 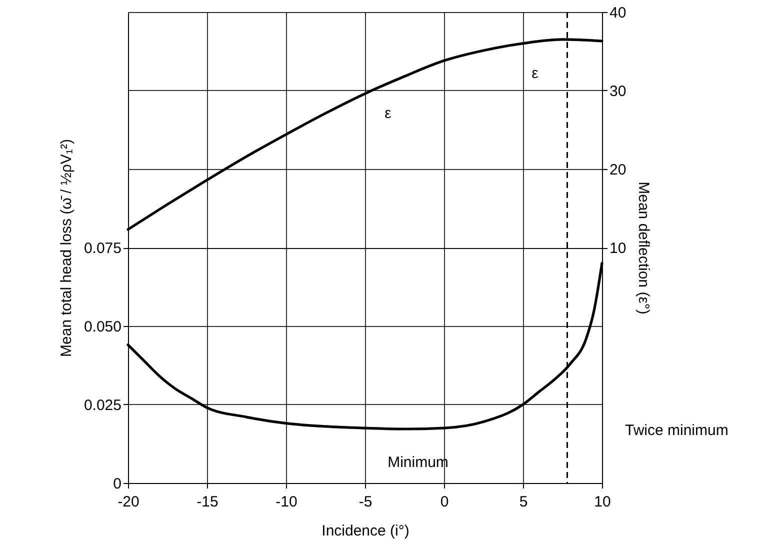 What do you see at coordinates (643, 248) in the screenshot?
I see `y2-axis-title: Mean deflection (ε°)` at bounding box center [643, 248].